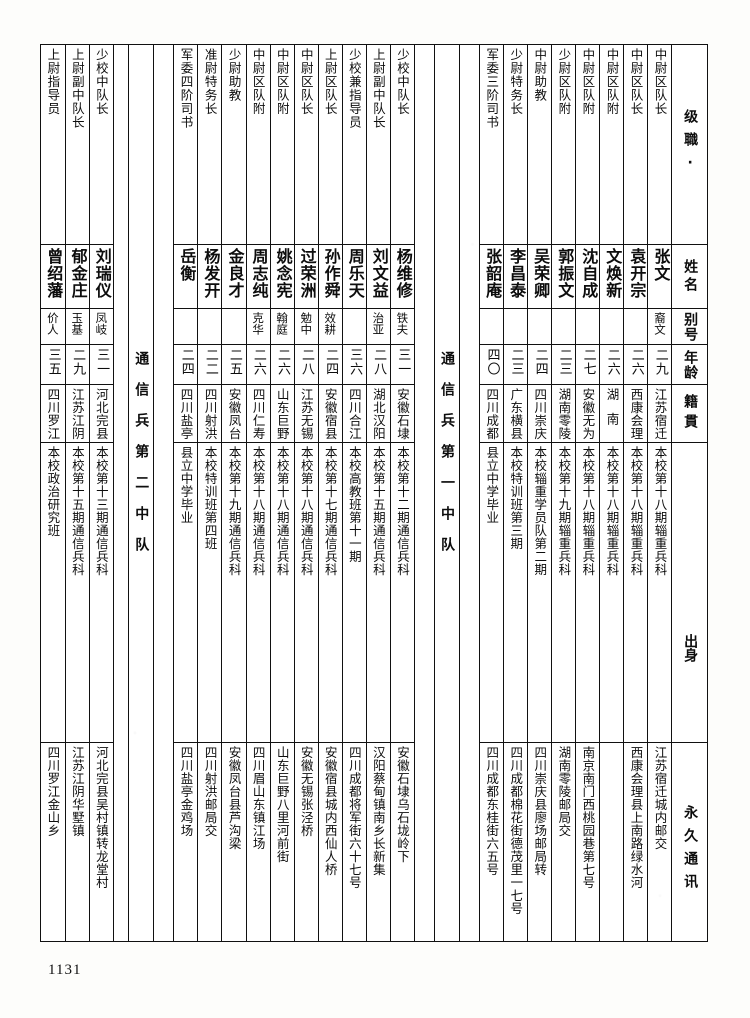 The height and width of the screenshot is (1018, 750). What do you see at coordinates (635, 493) in the screenshot?
I see `roster-entry-column: 中尉区队长 袁开宗 二六 西康会理 本校第十八期辎重兵科 西康会理县上南路绿水河` at bounding box center [635, 493].